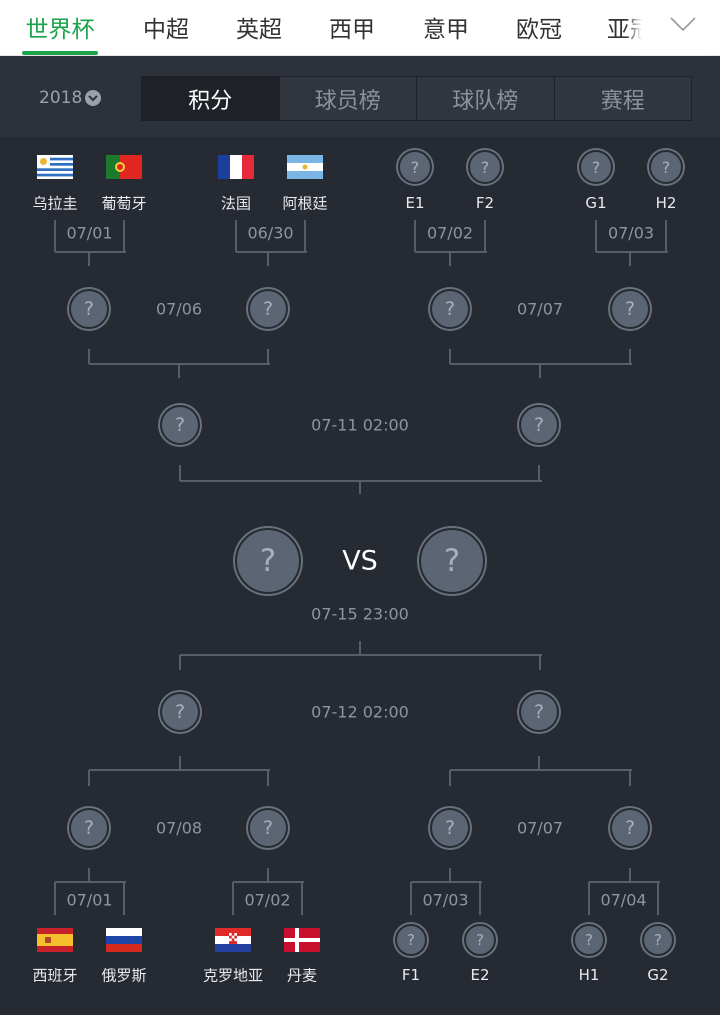 This screenshot has height=1015, width=720. What do you see at coordinates (179, 309) in the screenshot?
I see `match-date: 07/06` at bounding box center [179, 309].